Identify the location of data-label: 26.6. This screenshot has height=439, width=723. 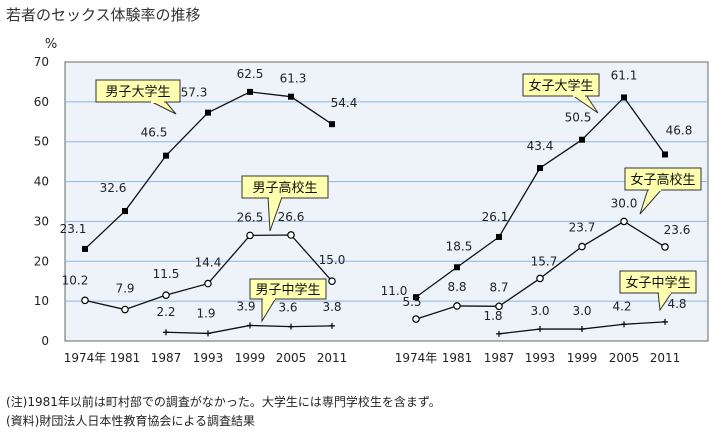
(291, 217).